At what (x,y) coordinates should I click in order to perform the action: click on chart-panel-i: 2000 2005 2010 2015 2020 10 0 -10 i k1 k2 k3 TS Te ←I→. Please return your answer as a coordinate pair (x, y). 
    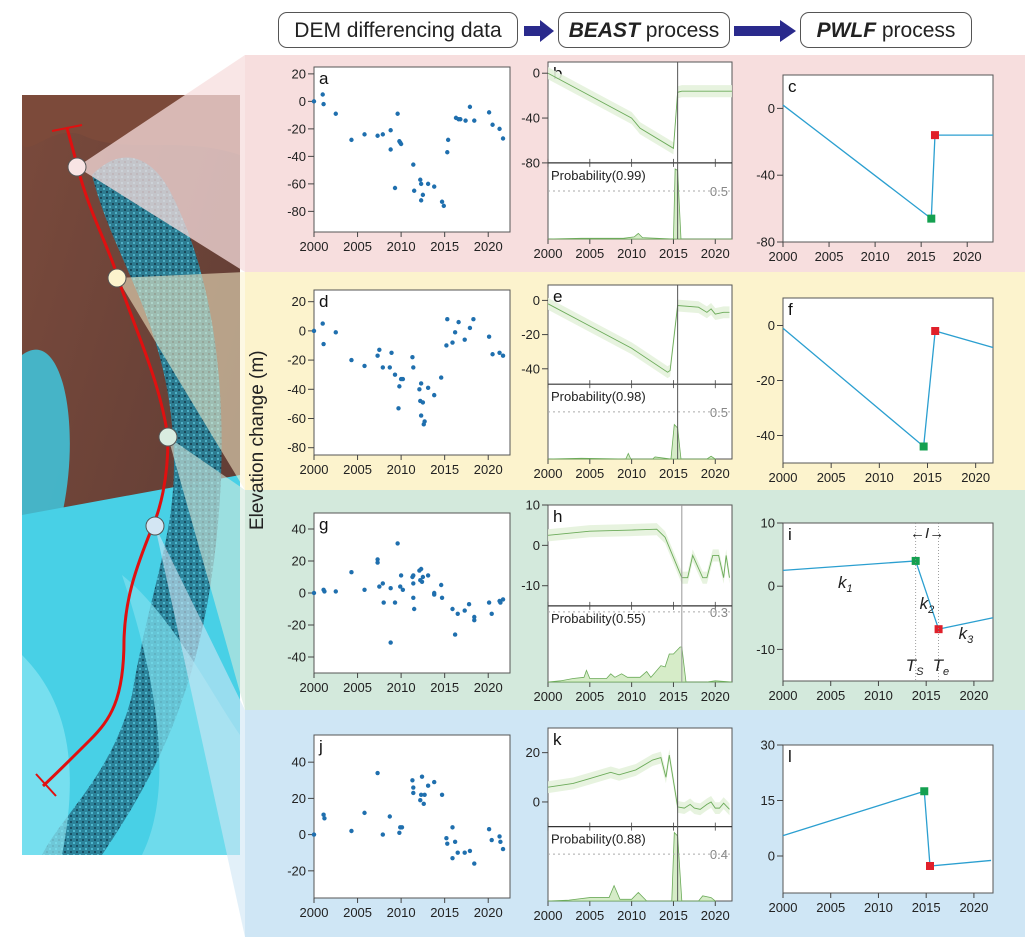
    Looking at the image, I should click on (875, 609).